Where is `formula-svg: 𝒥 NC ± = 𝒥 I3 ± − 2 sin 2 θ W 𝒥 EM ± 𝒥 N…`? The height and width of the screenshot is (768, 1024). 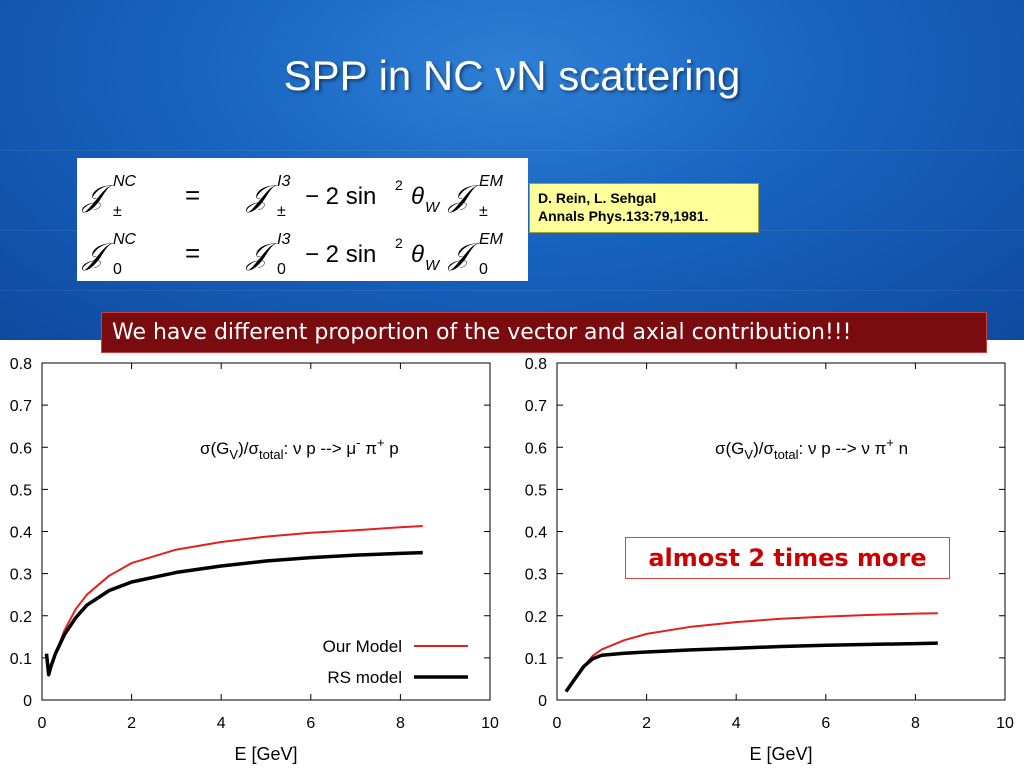
formula-svg: 𝒥 NC ± = 𝒥 I3 ± − 2 sin 2 θ W 𝒥 EM ± 𝒥 N… is located at coordinates (292, 225).